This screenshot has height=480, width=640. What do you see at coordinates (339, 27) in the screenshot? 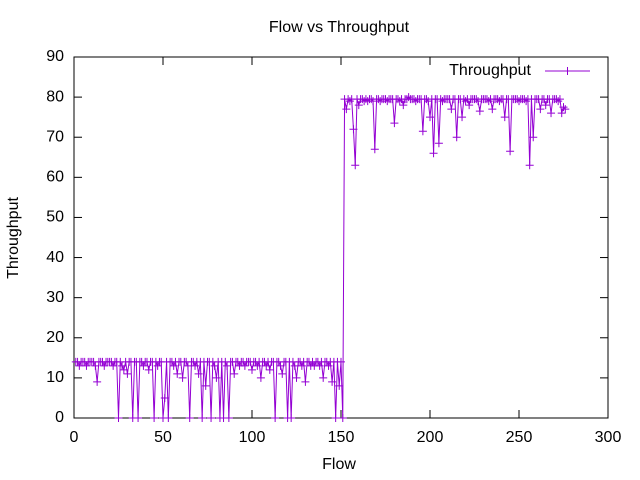
I see `chart-title: Flow vs Throughput` at bounding box center [339, 27].